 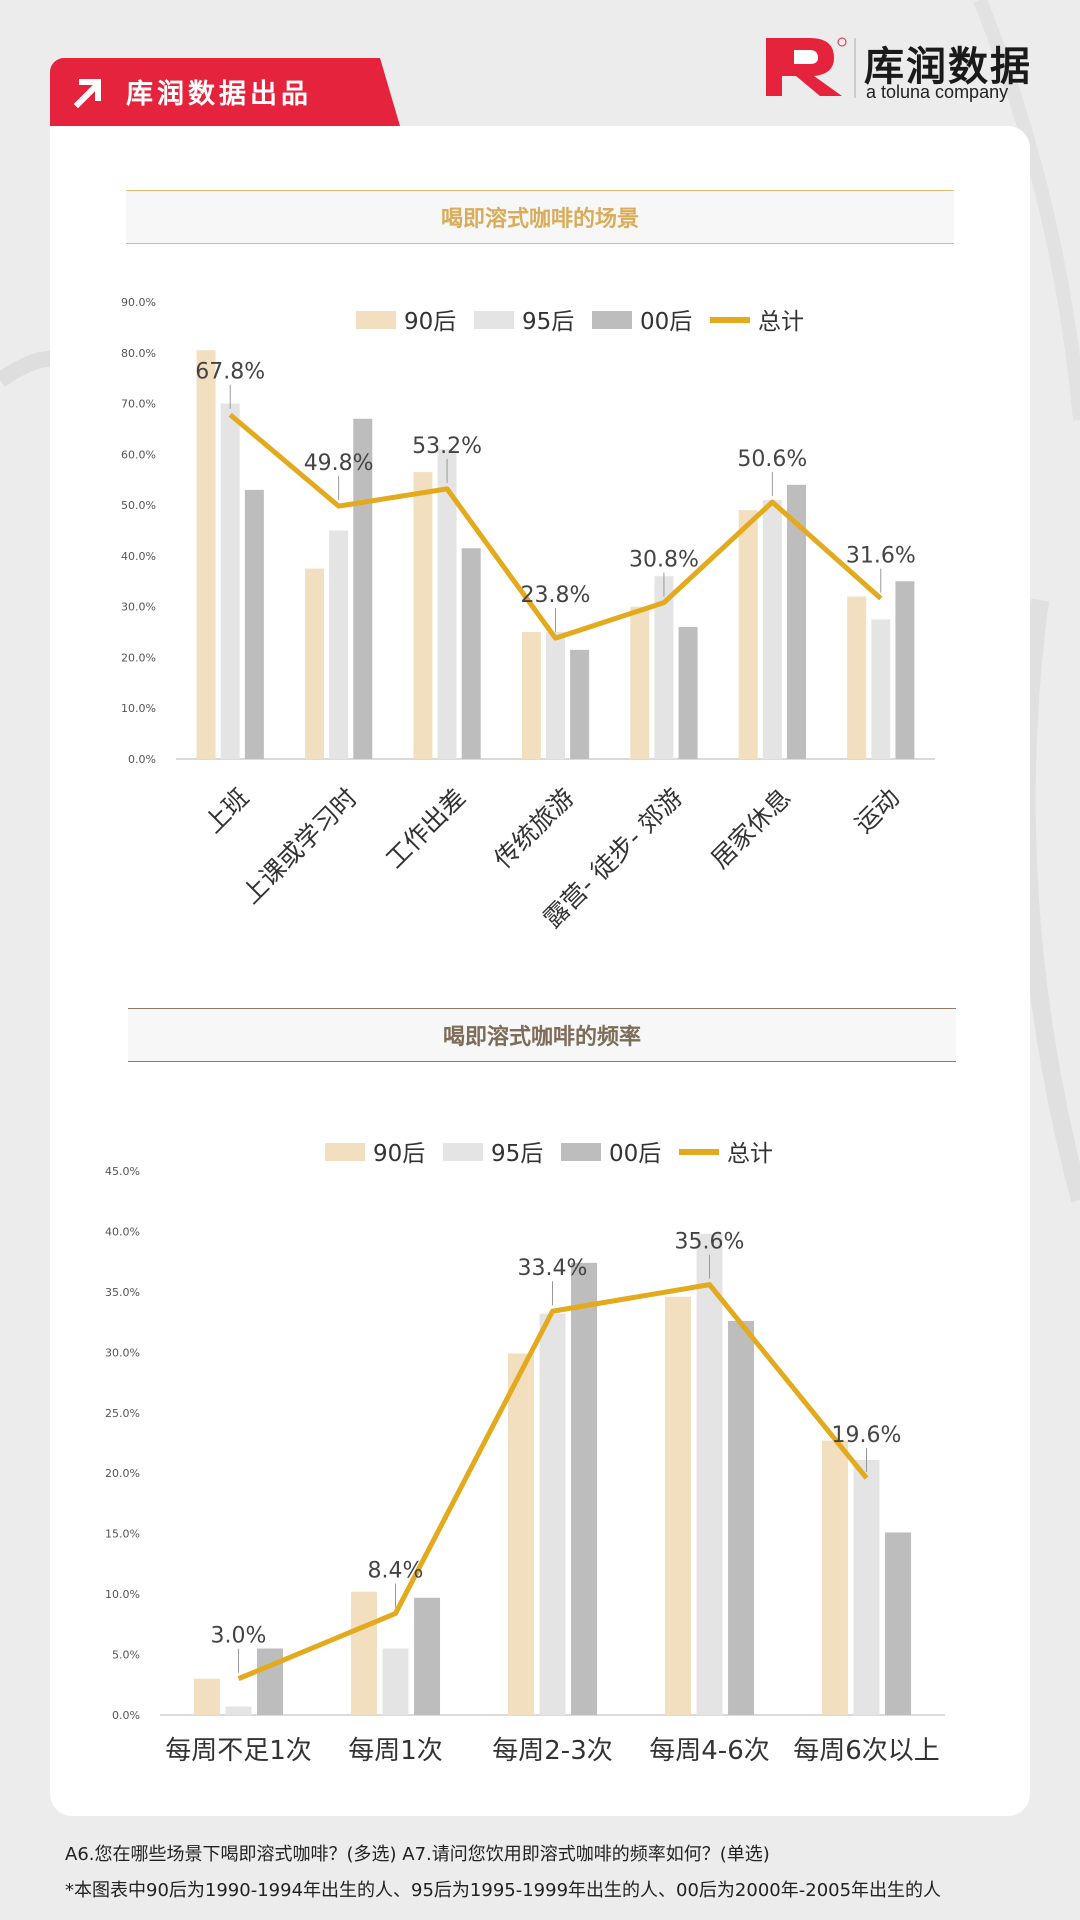 What do you see at coordinates (540, 217) in the screenshot?
I see `chart1-title: 喝即溶式咖啡的场景` at bounding box center [540, 217].